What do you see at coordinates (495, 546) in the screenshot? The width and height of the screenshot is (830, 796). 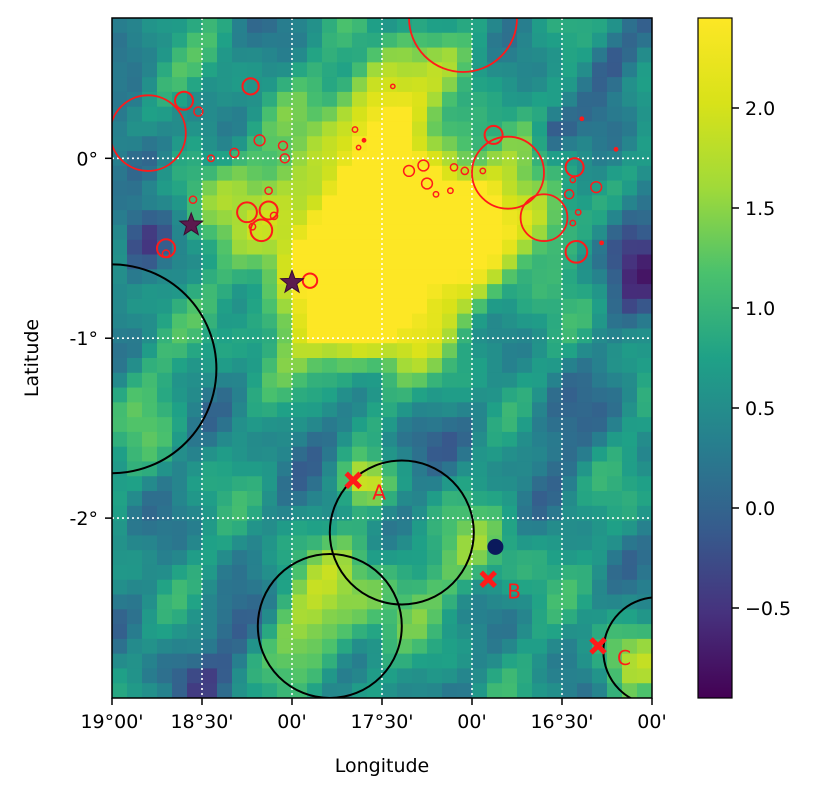 I see `navy-point` at bounding box center [495, 546].